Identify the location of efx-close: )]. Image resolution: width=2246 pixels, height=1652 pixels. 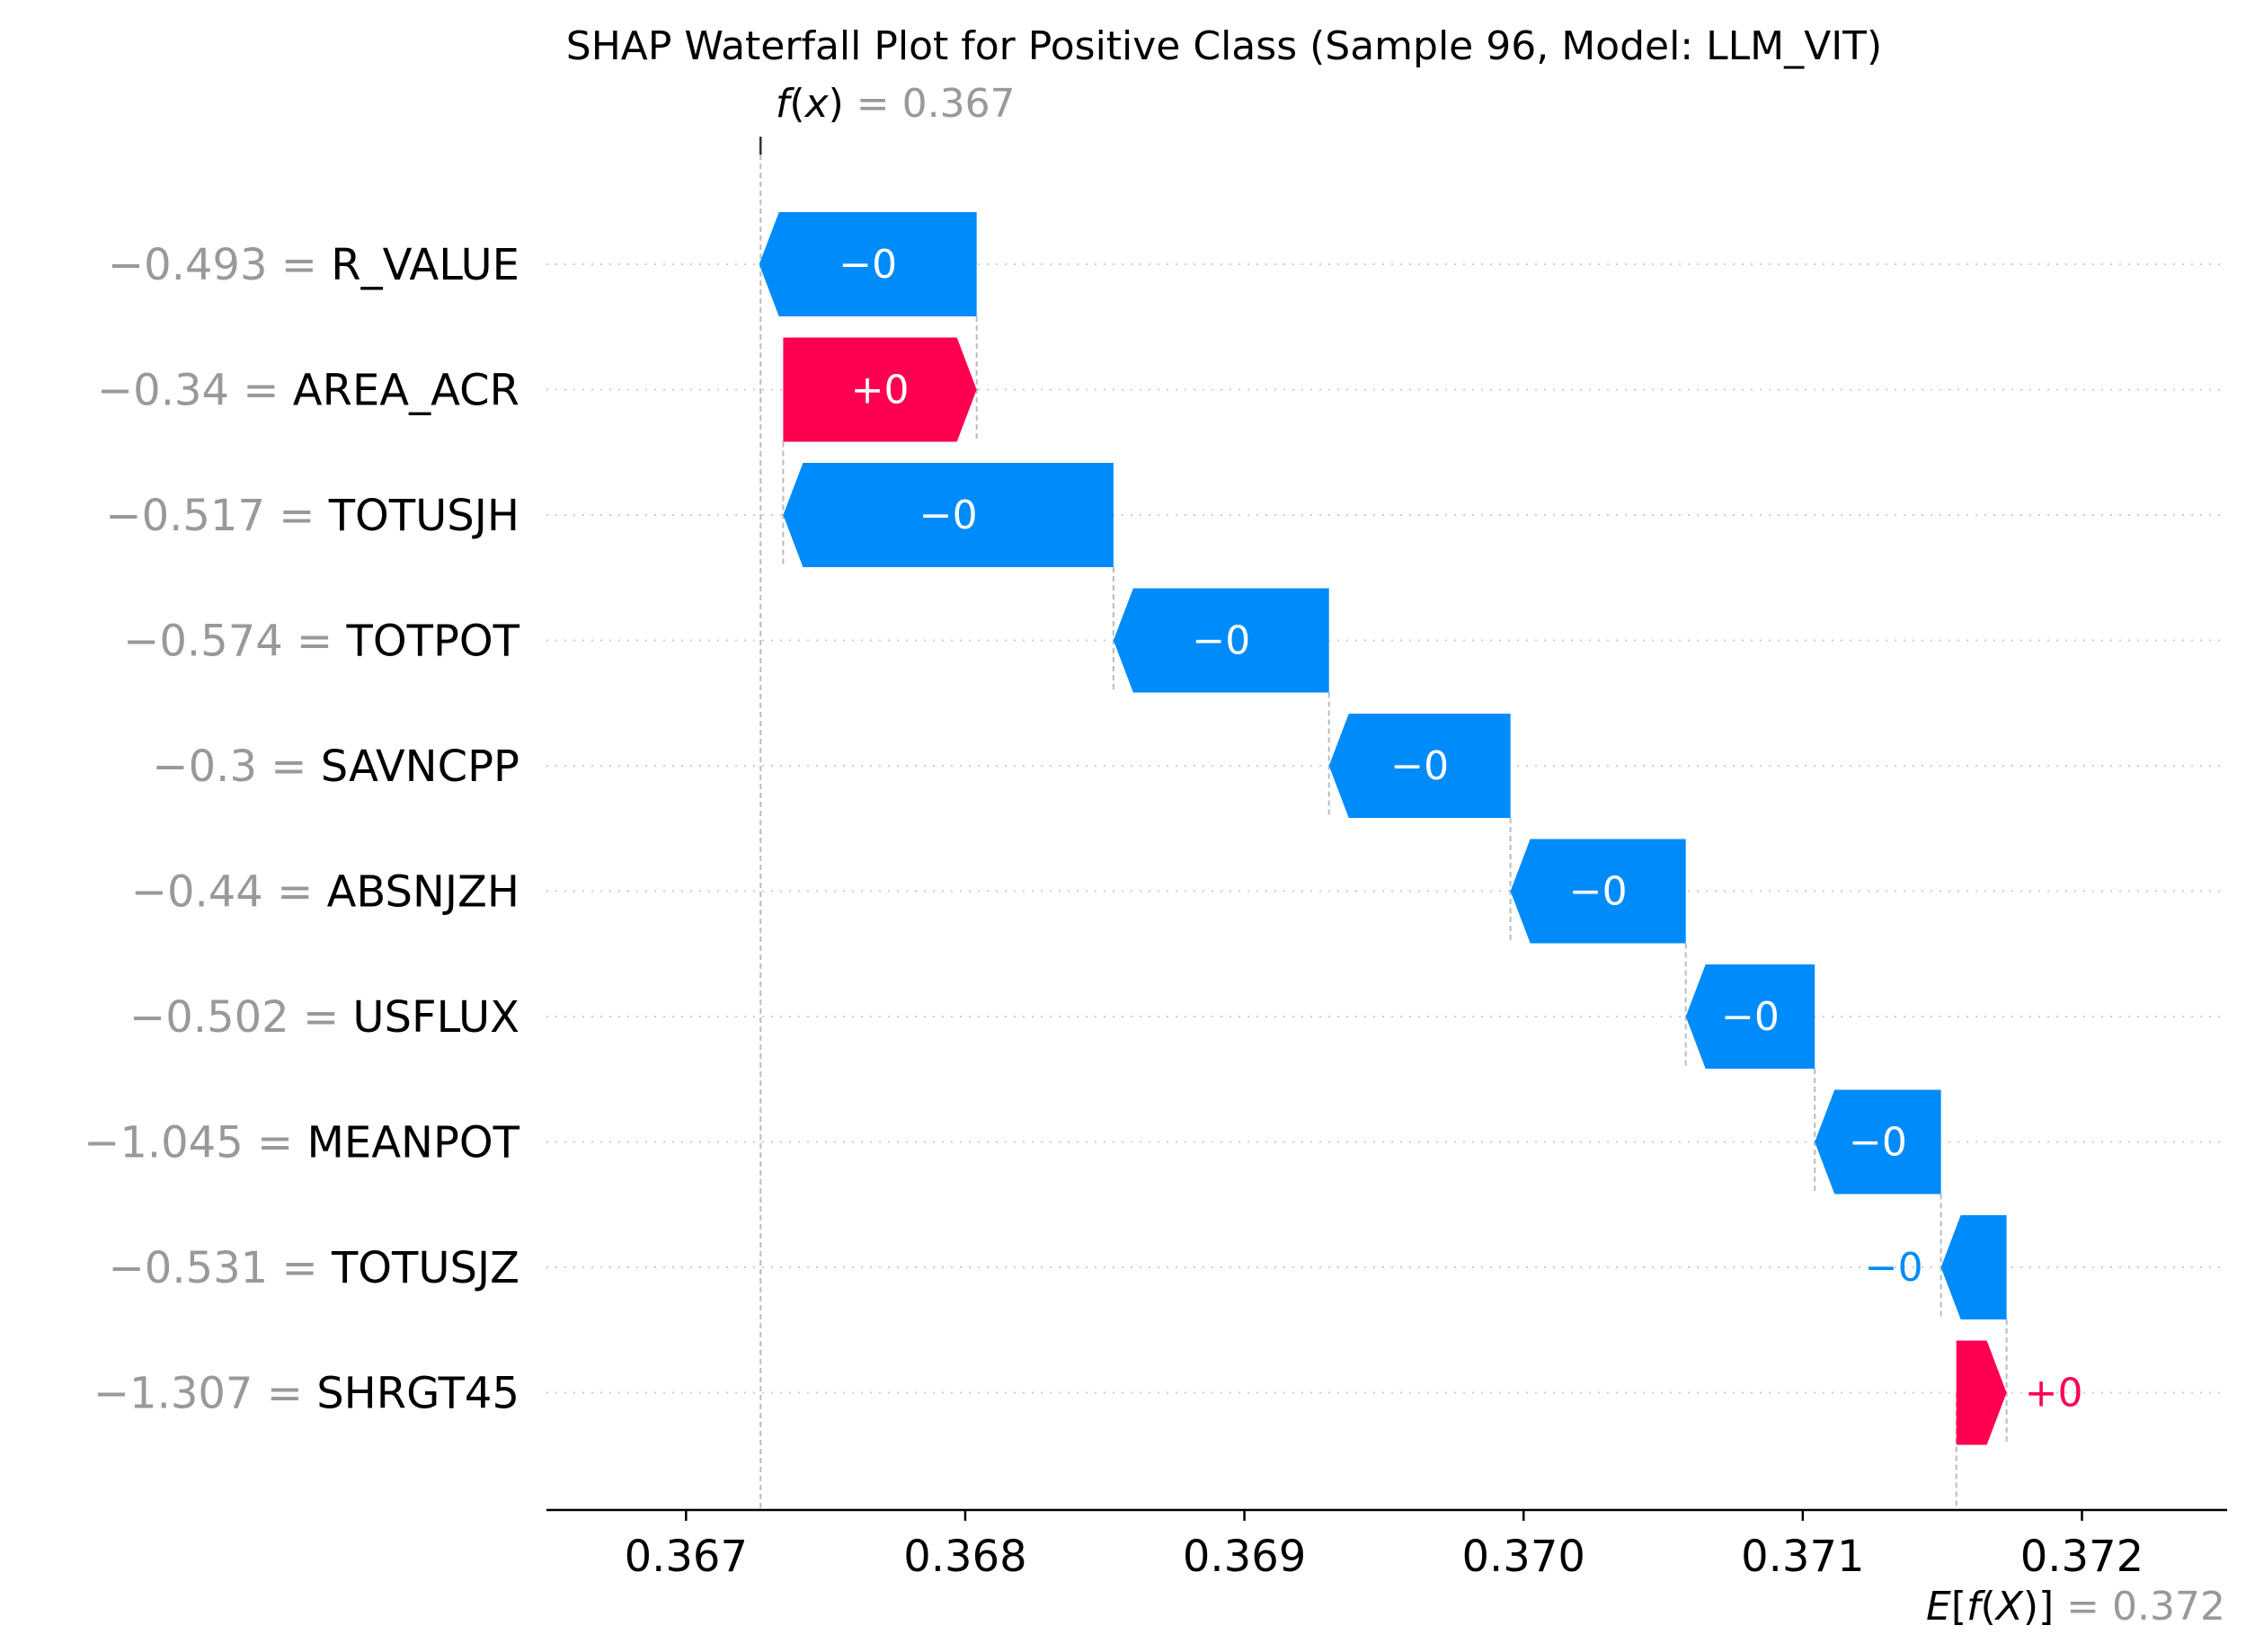
(2039, 1607).